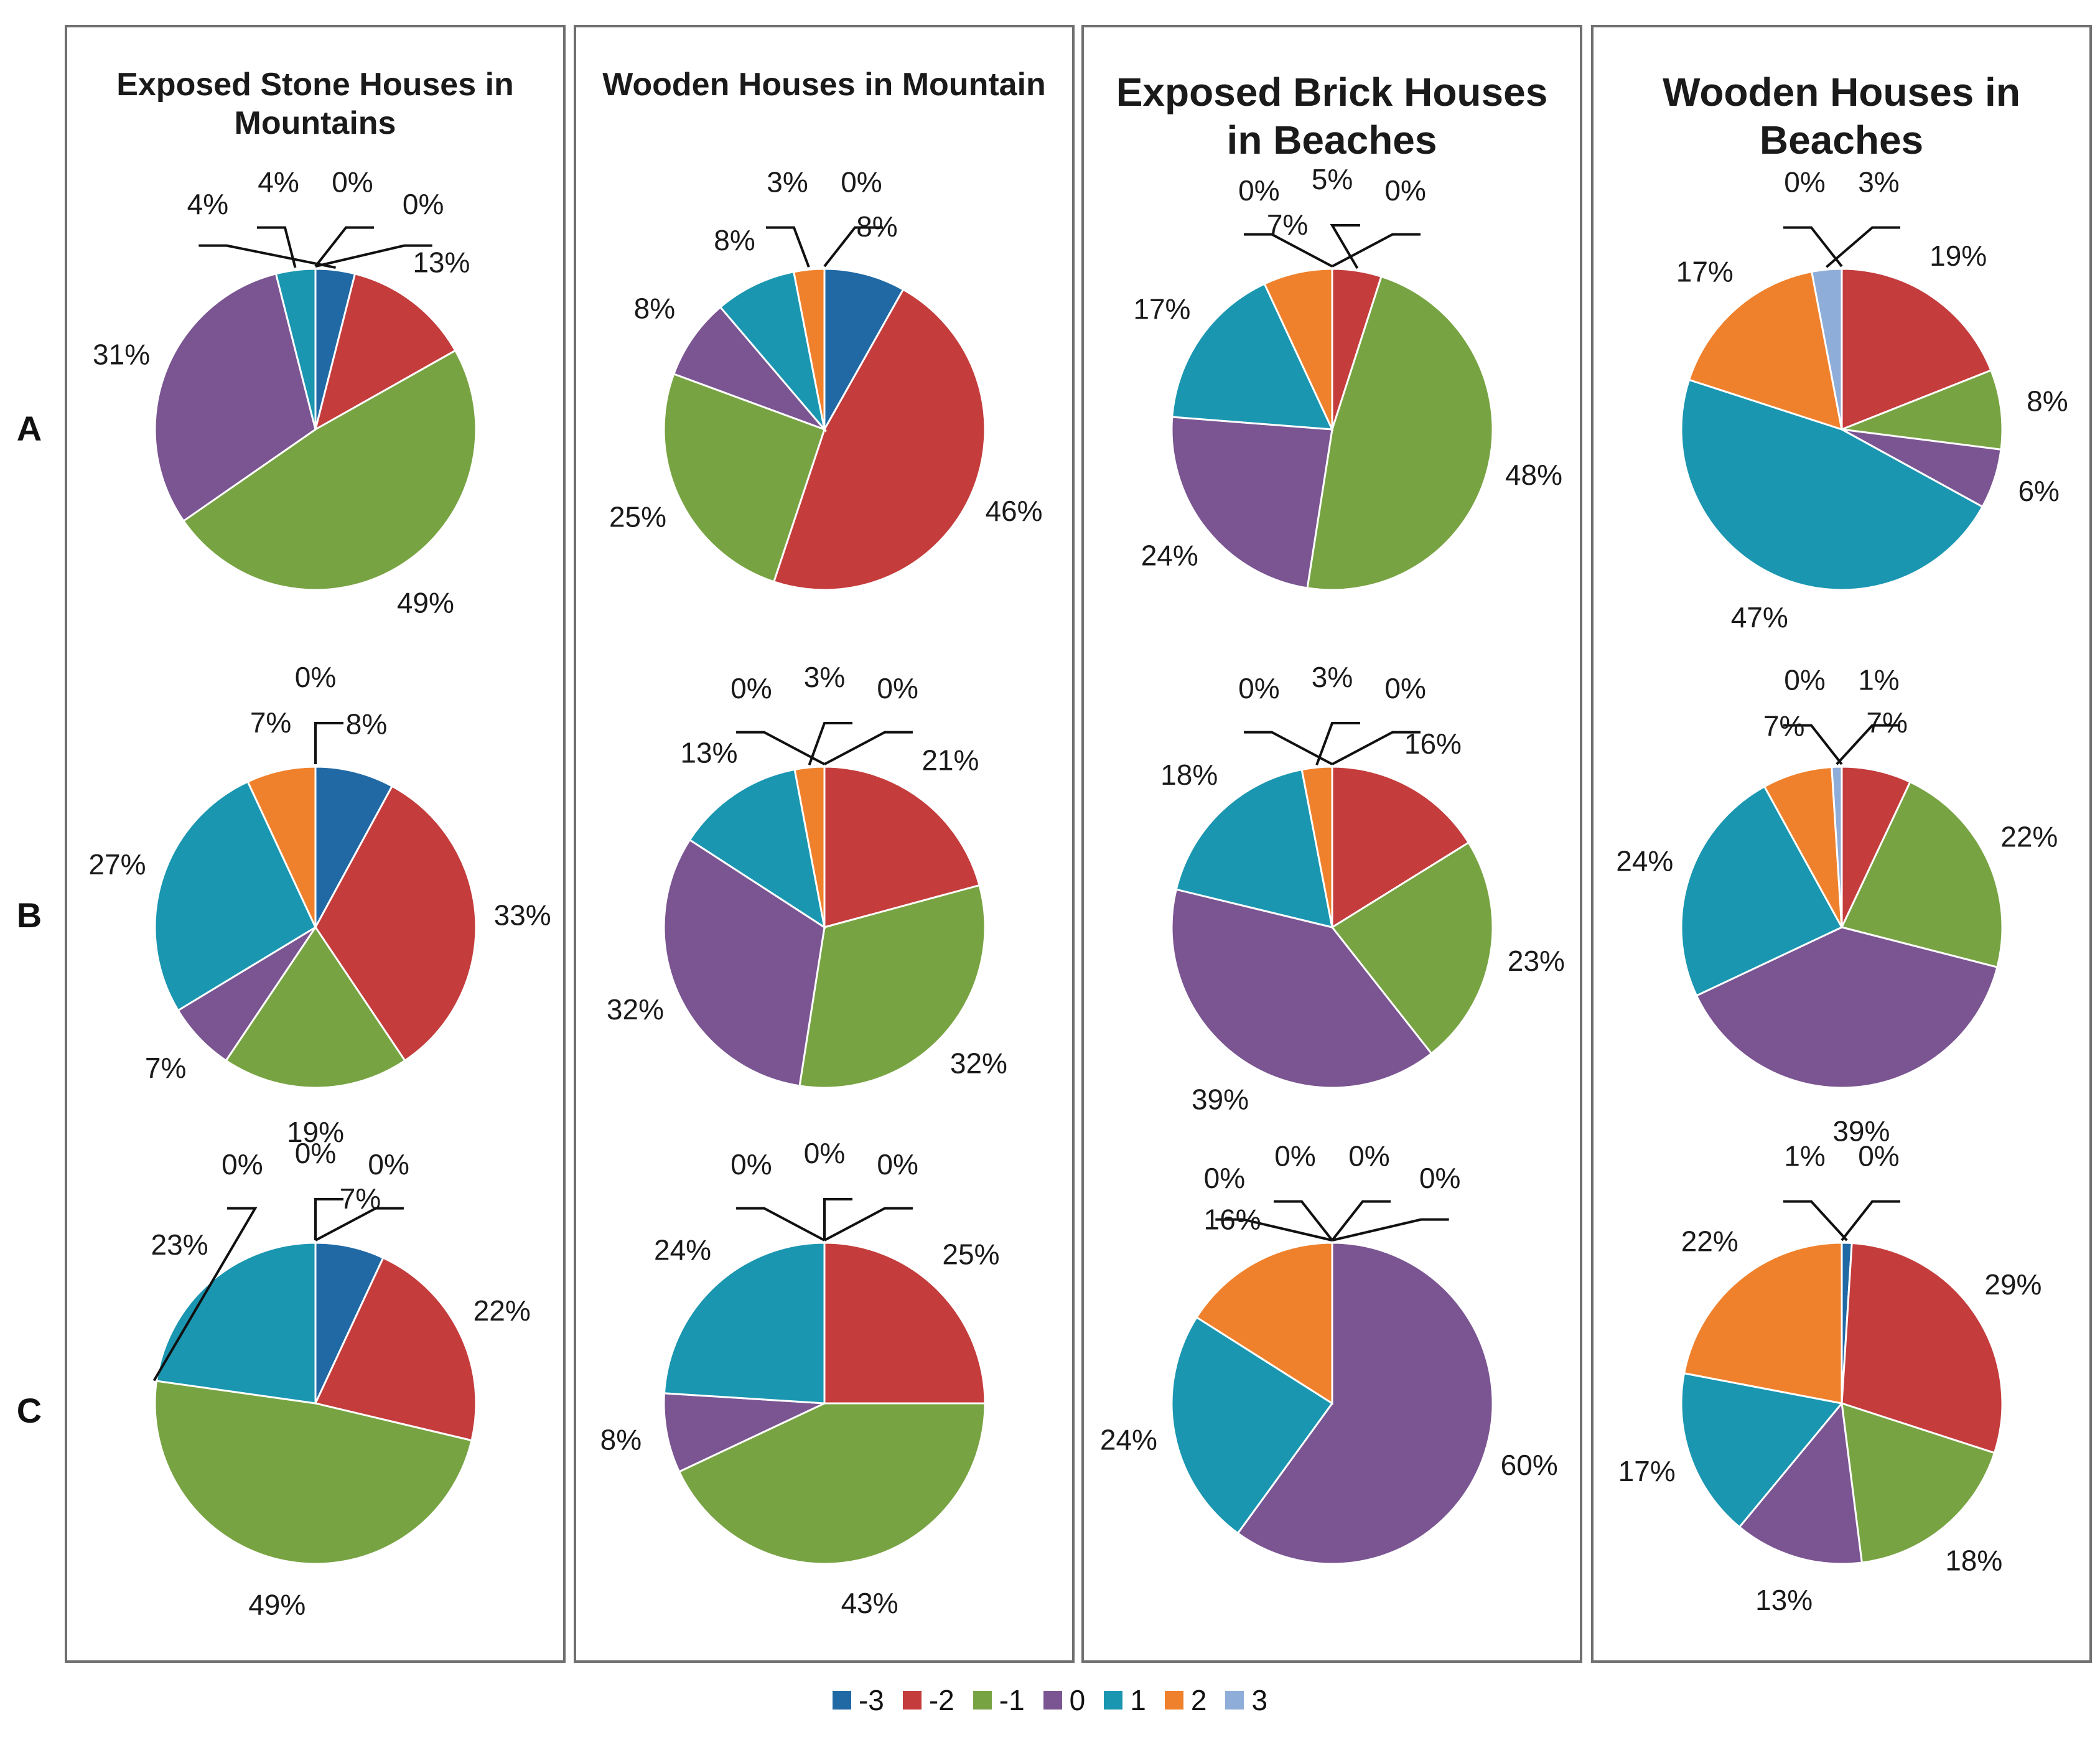  I want to click on pie-C-2: 0% 0% 0% 60% 24% 16% 0%, so click(1328, 1353).